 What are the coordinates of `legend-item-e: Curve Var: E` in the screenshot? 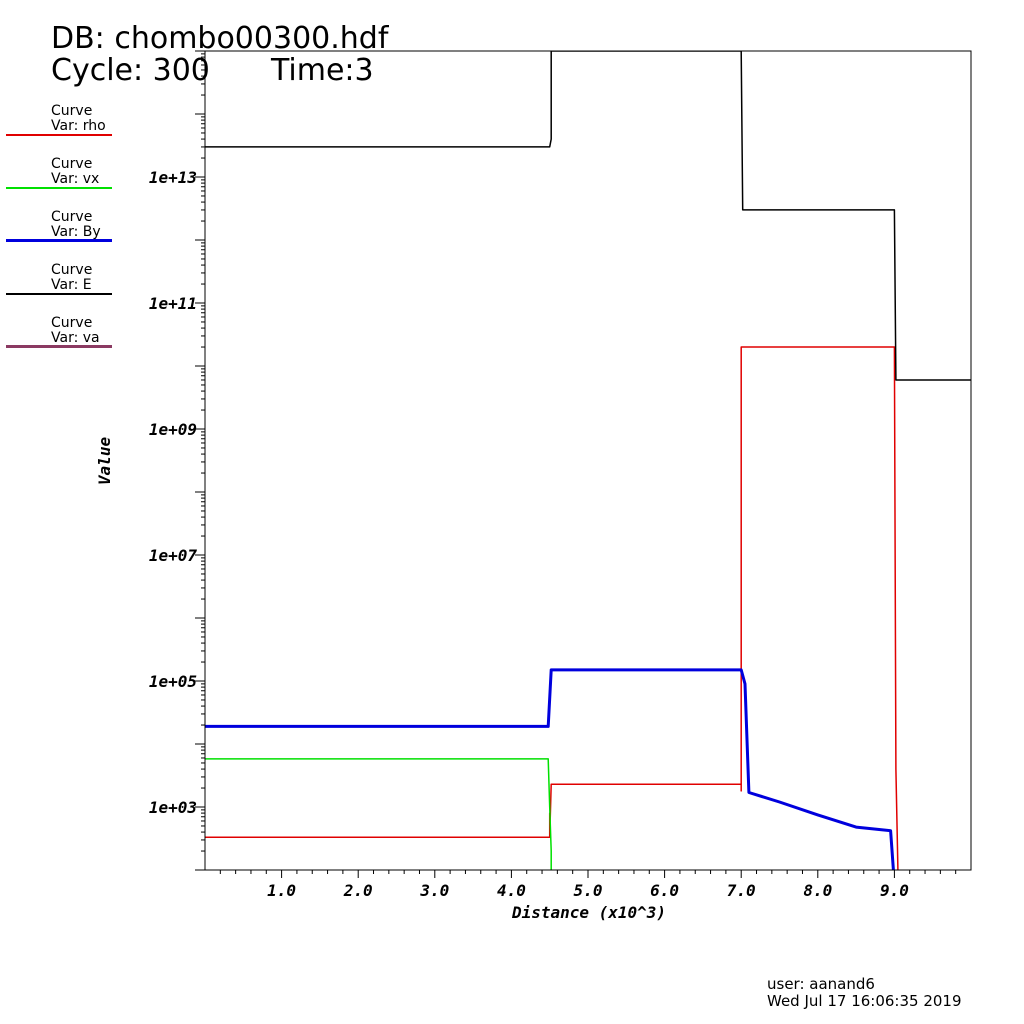 It's located at (56, 288).